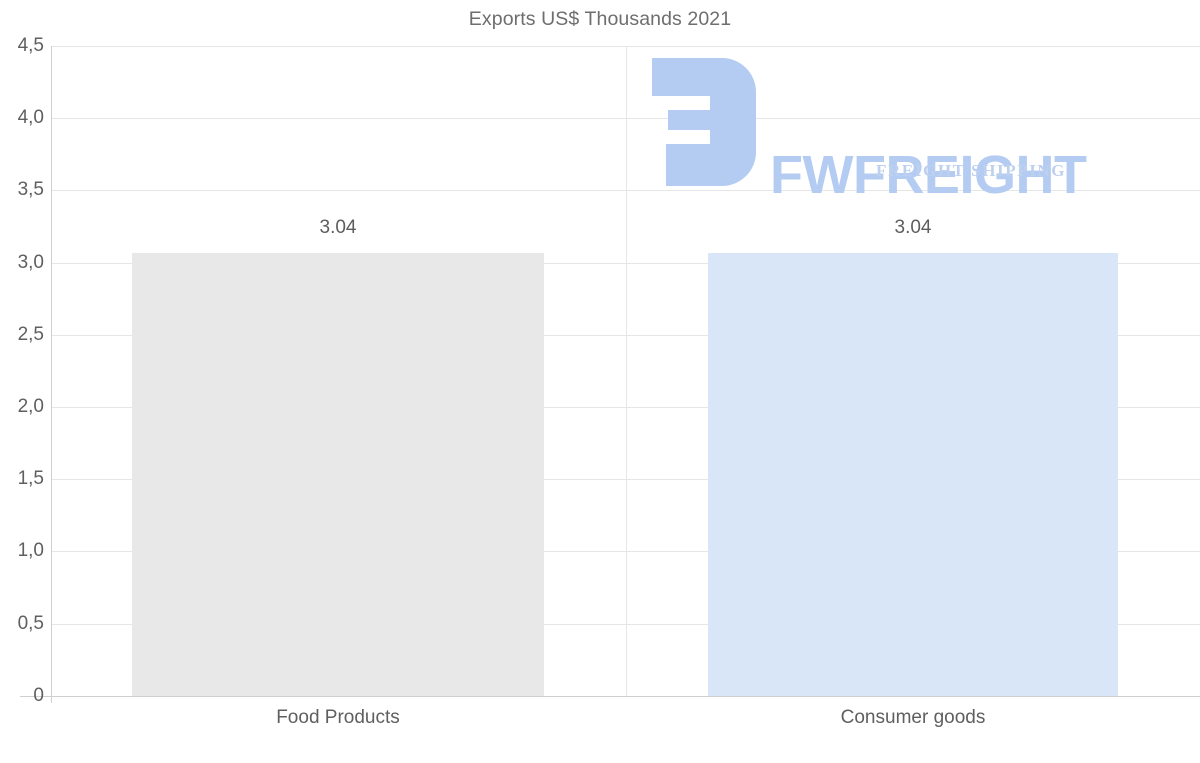  Describe the element at coordinates (30, 189) in the screenshot. I see `y-tick-label-2: 3,5` at that location.